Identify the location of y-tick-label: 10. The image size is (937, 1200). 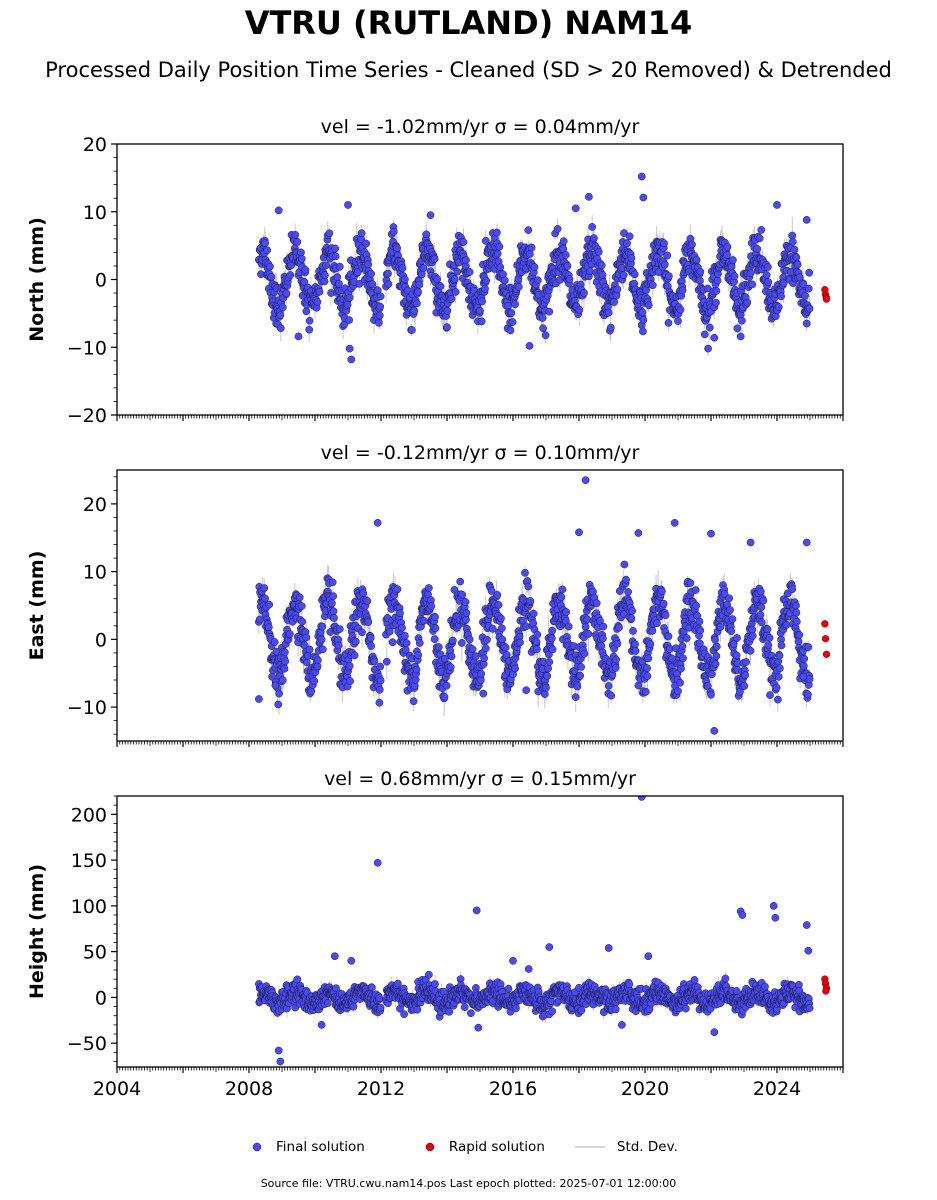
(95, 213).